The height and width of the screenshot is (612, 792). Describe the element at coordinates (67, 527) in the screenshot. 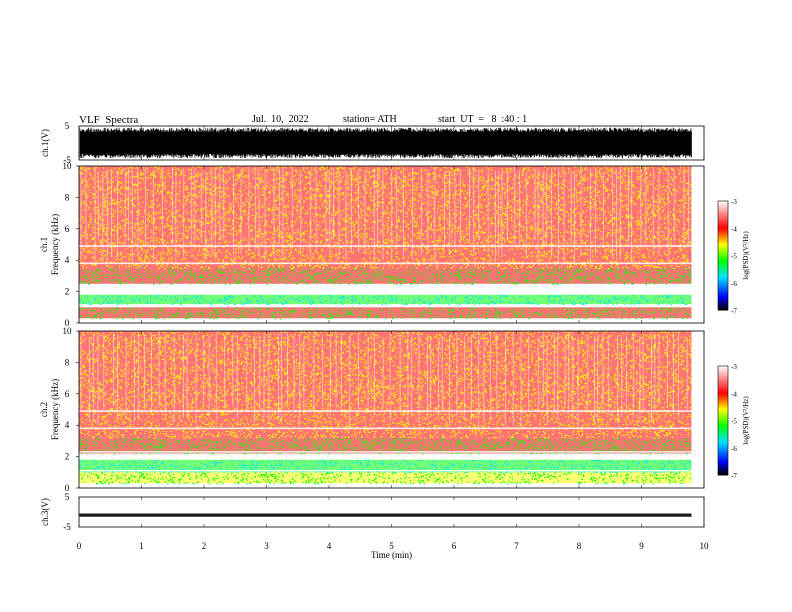

I see `ch3-ytick-bottom: -5` at that location.